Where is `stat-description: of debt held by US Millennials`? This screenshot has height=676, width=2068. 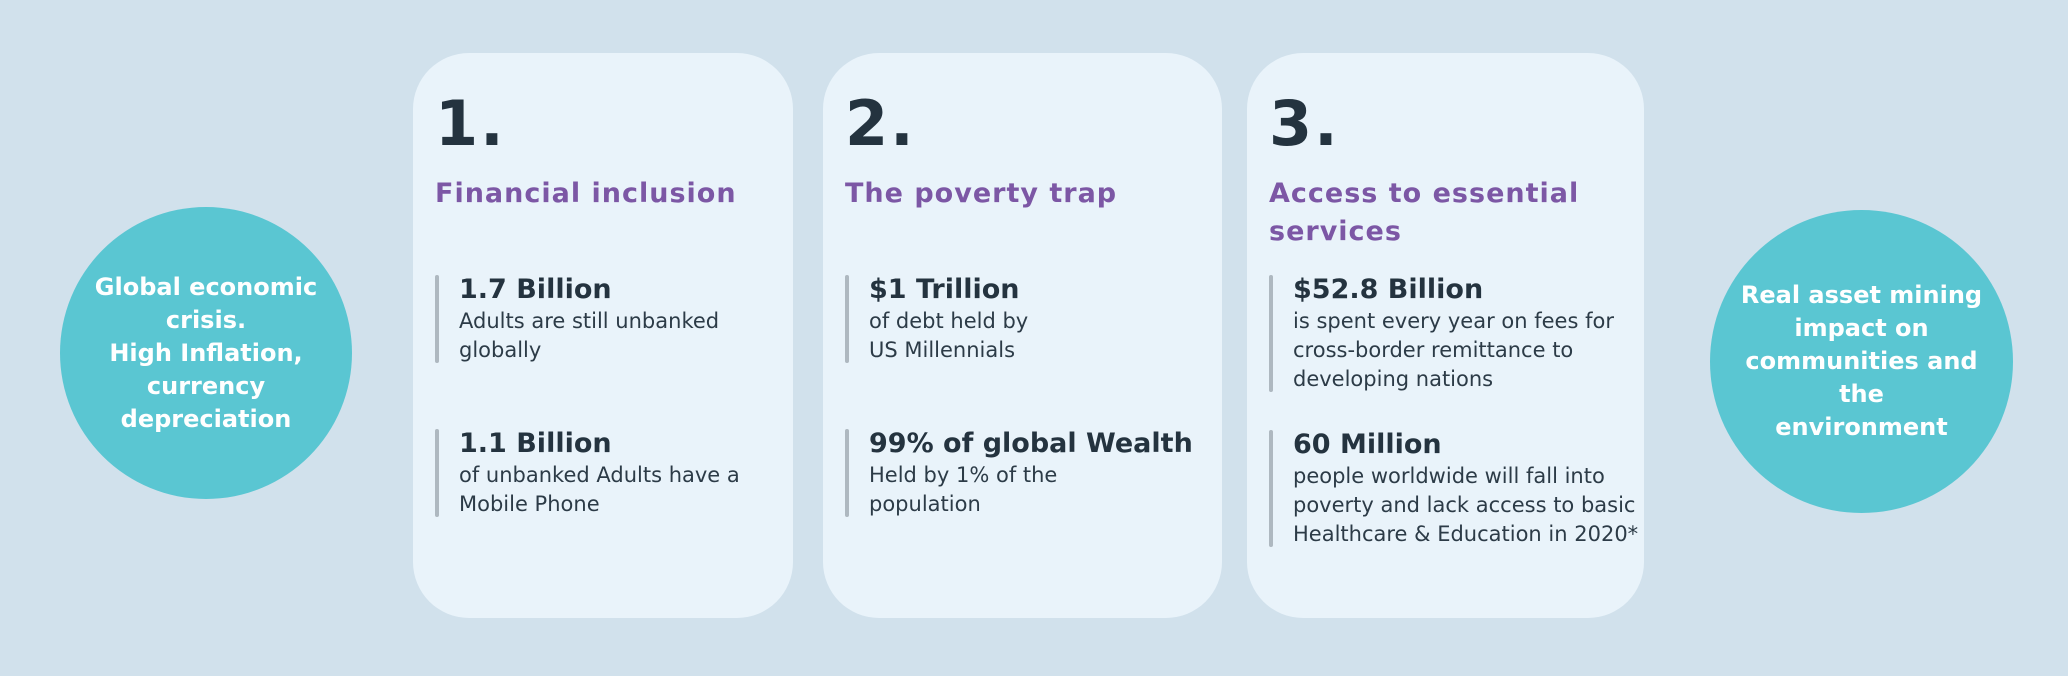 stat-description: of debt held by US Millennials is located at coordinates (949, 335).